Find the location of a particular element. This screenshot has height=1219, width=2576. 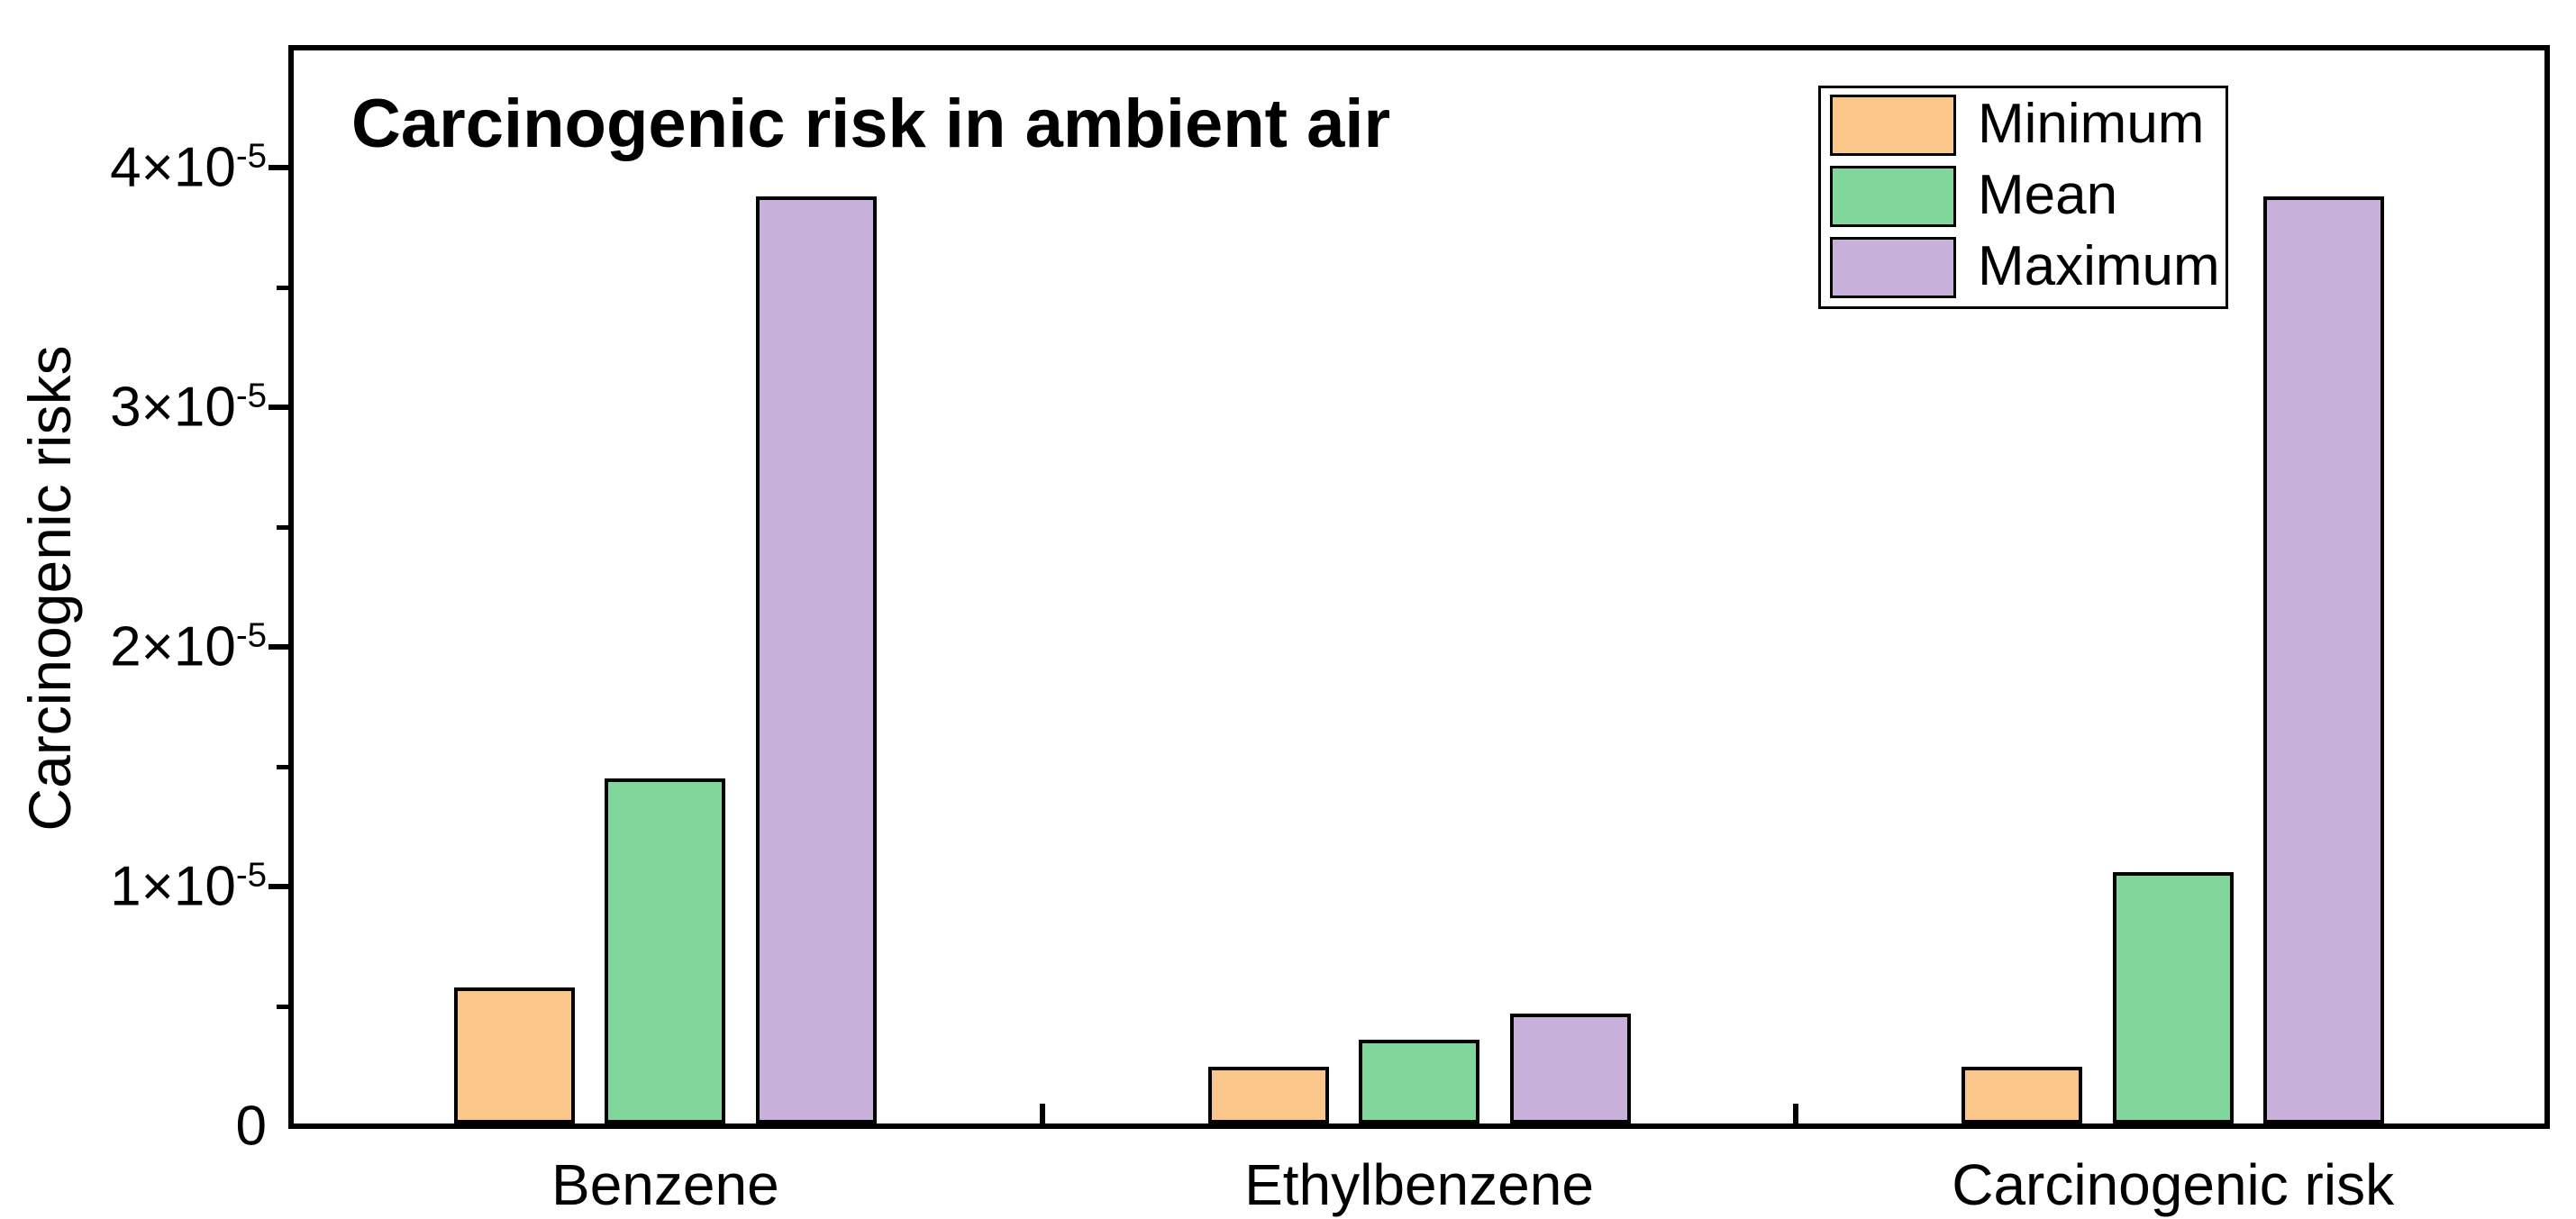

y-axis-tick-label: 3×10⁻⁵ is located at coordinates (188, 408).